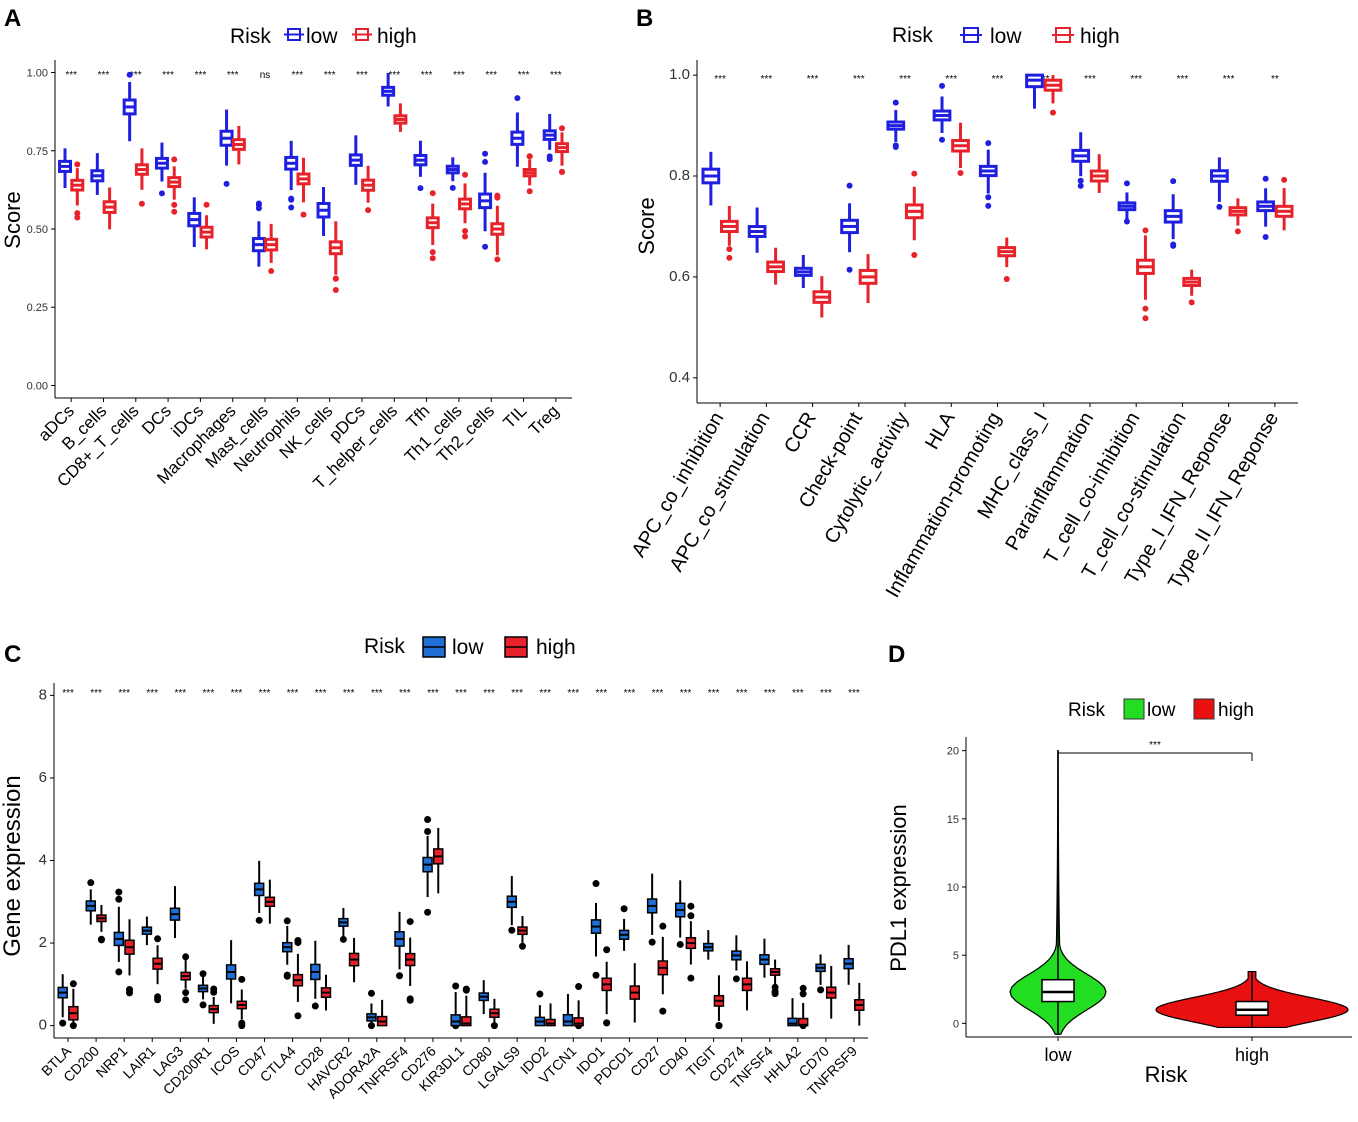 The image size is (1358, 1122). I want to click on panel-a-sig-12: ***, so click(459, 75).